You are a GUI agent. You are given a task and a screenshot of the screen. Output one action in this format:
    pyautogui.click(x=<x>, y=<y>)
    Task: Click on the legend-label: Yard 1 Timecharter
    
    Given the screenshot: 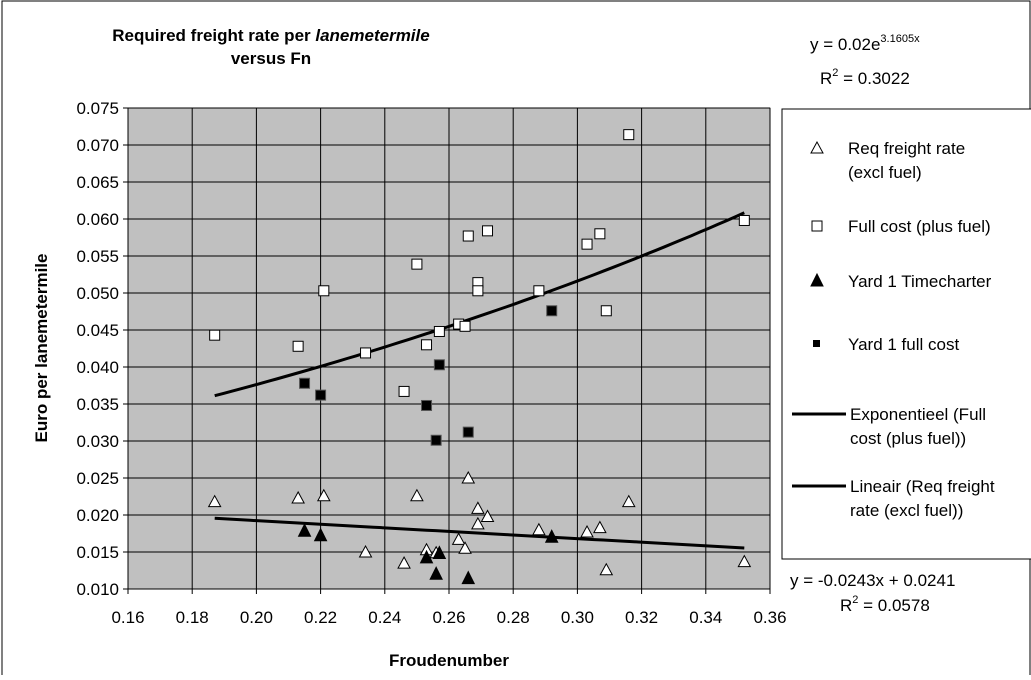 What is the action you would take?
    pyautogui.click(x=920, y=281)
    